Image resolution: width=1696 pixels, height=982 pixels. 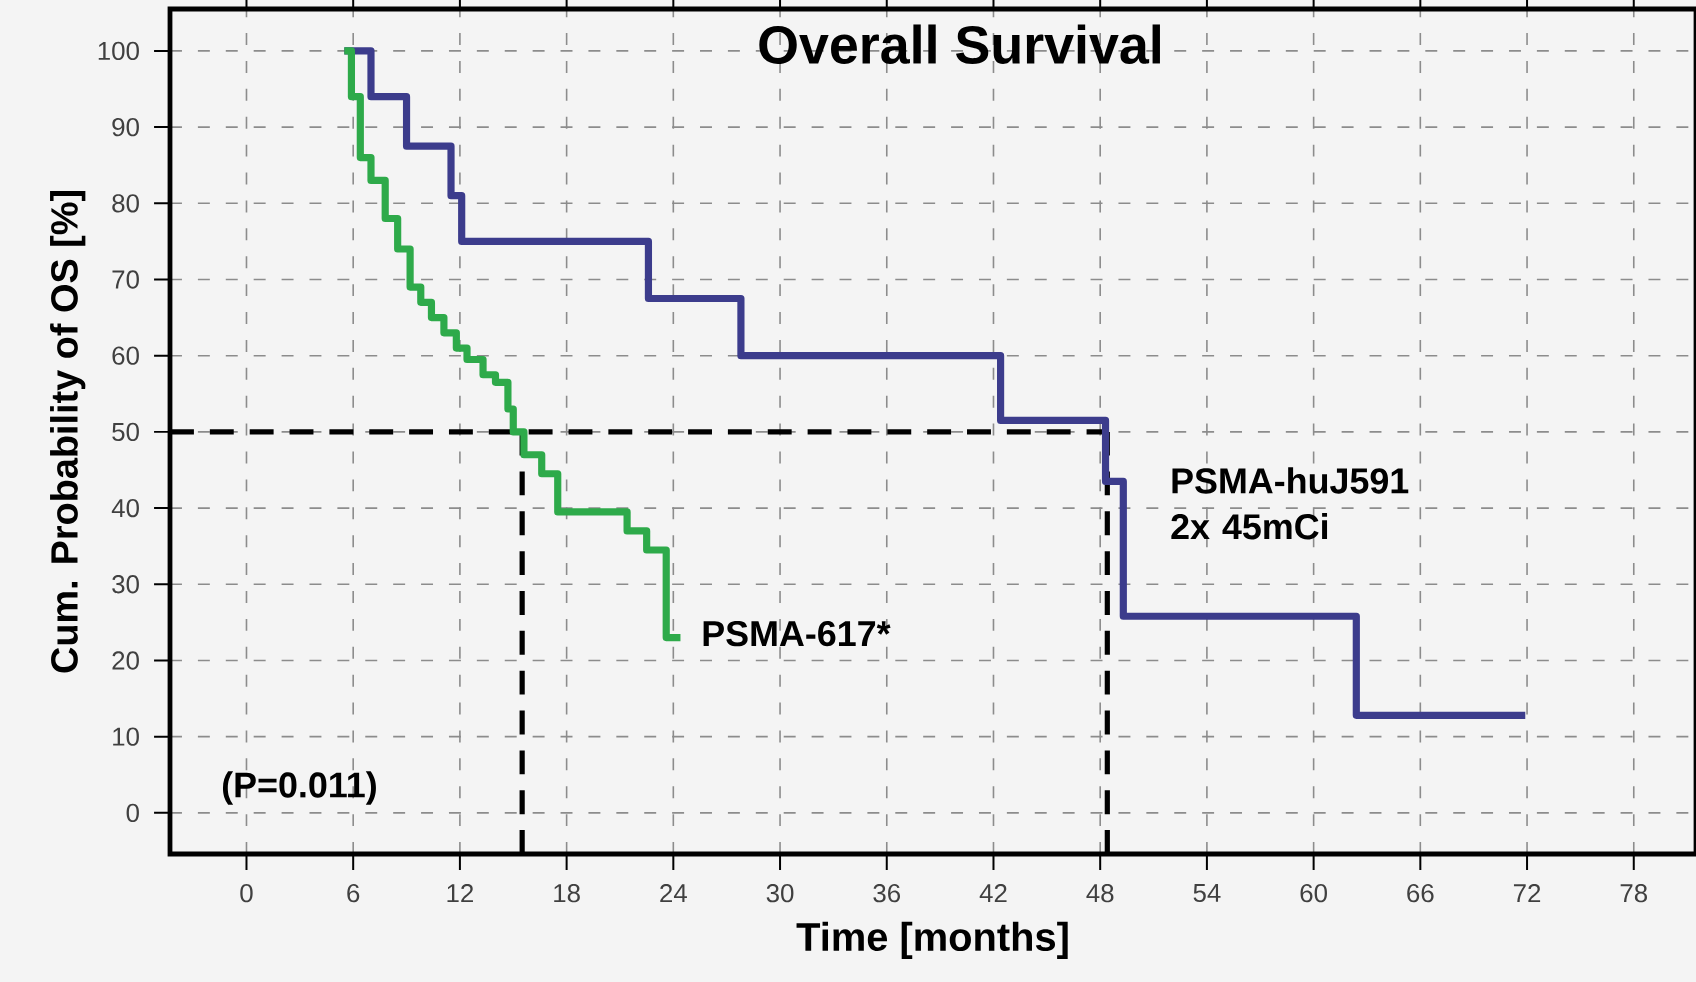 I want to click on x-tick-label: 72, so click(x=1527, y=893).